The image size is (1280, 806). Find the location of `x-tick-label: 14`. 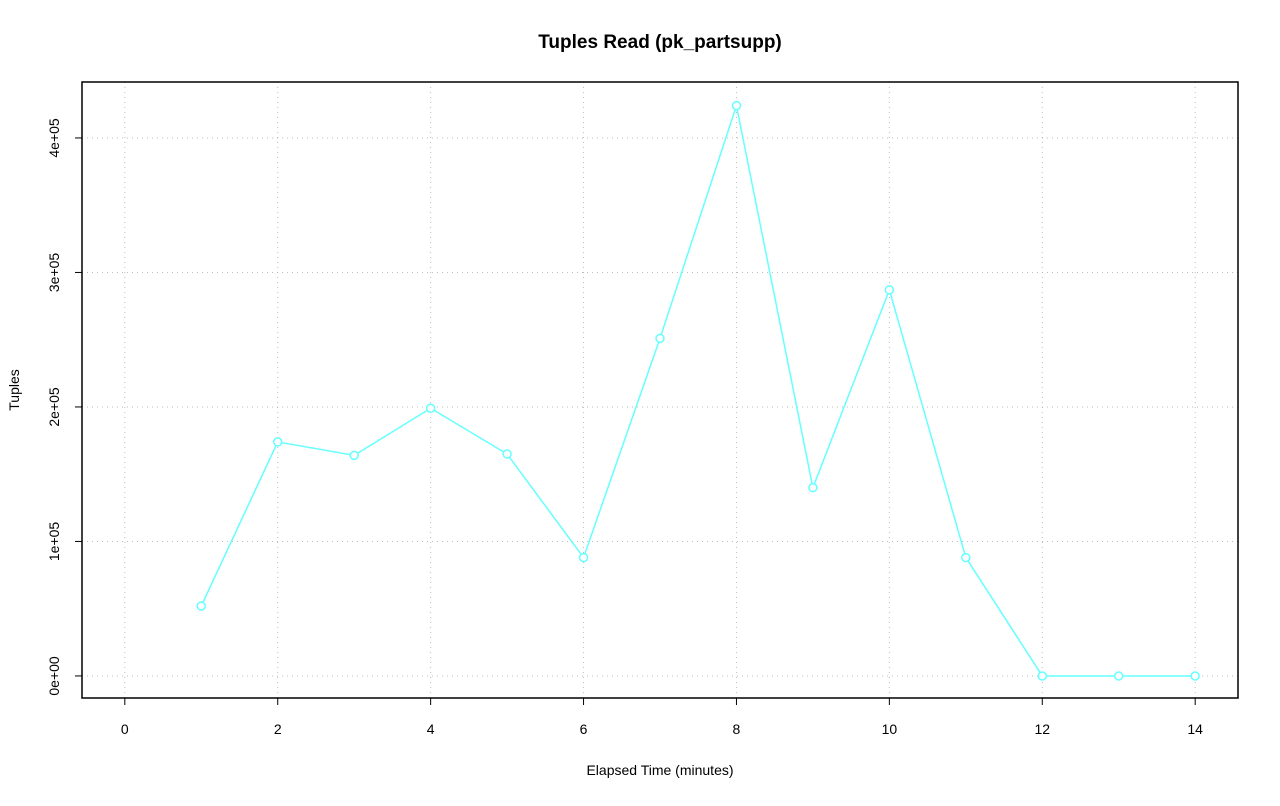

x-tick-label: 14 is located at coordinates (1195, 729).